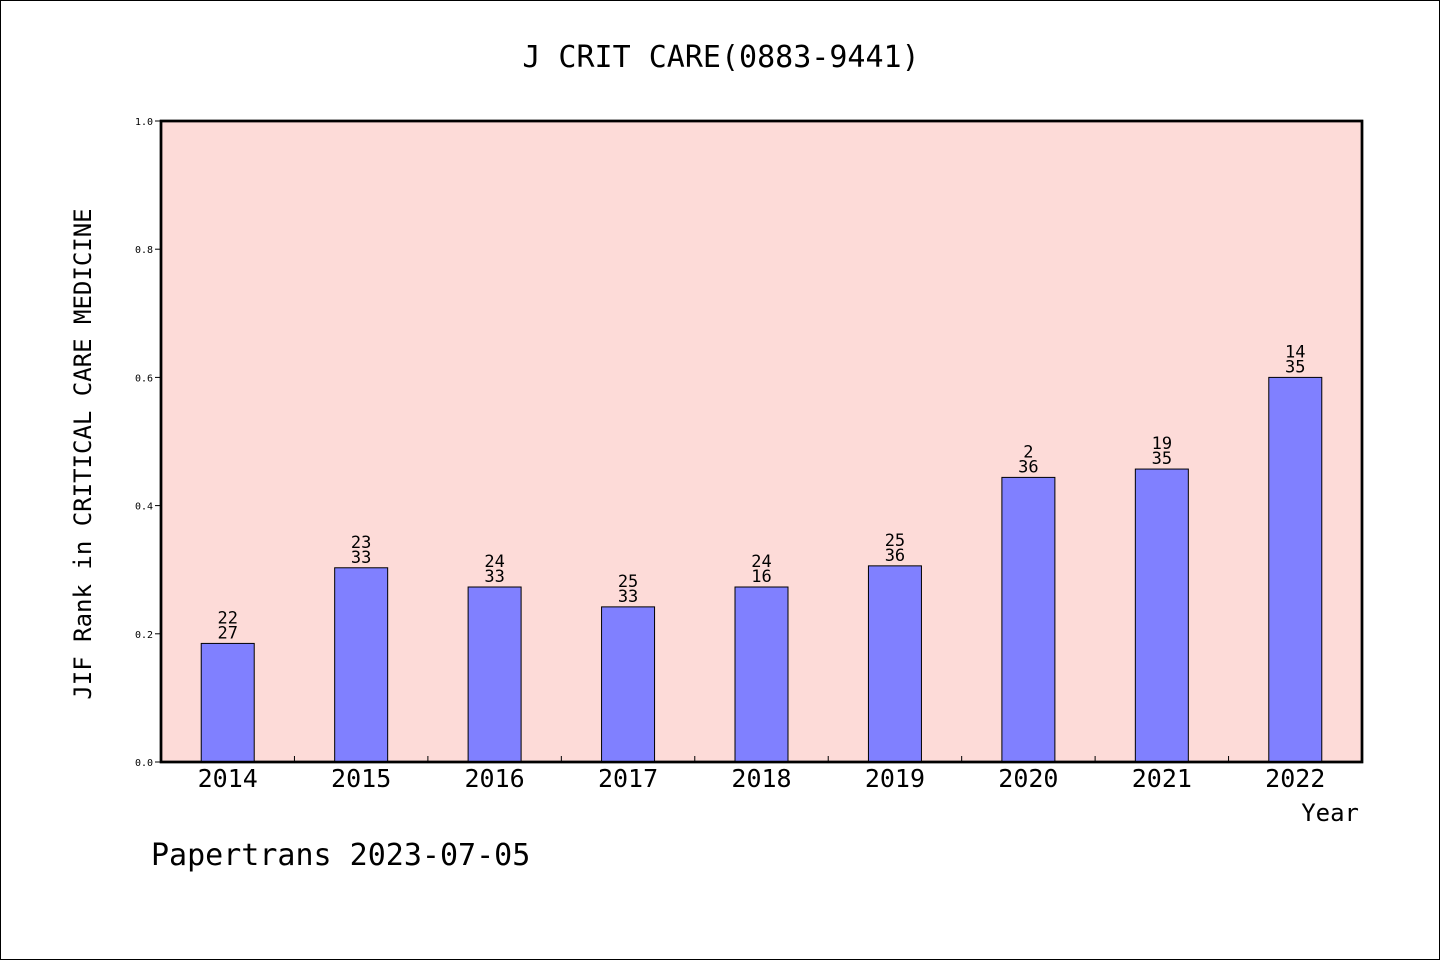  What do you see at coordinates (1295, 778) in the screenshot?
I see `x-tick-label: 2022` at bounding box center [1295, 778].